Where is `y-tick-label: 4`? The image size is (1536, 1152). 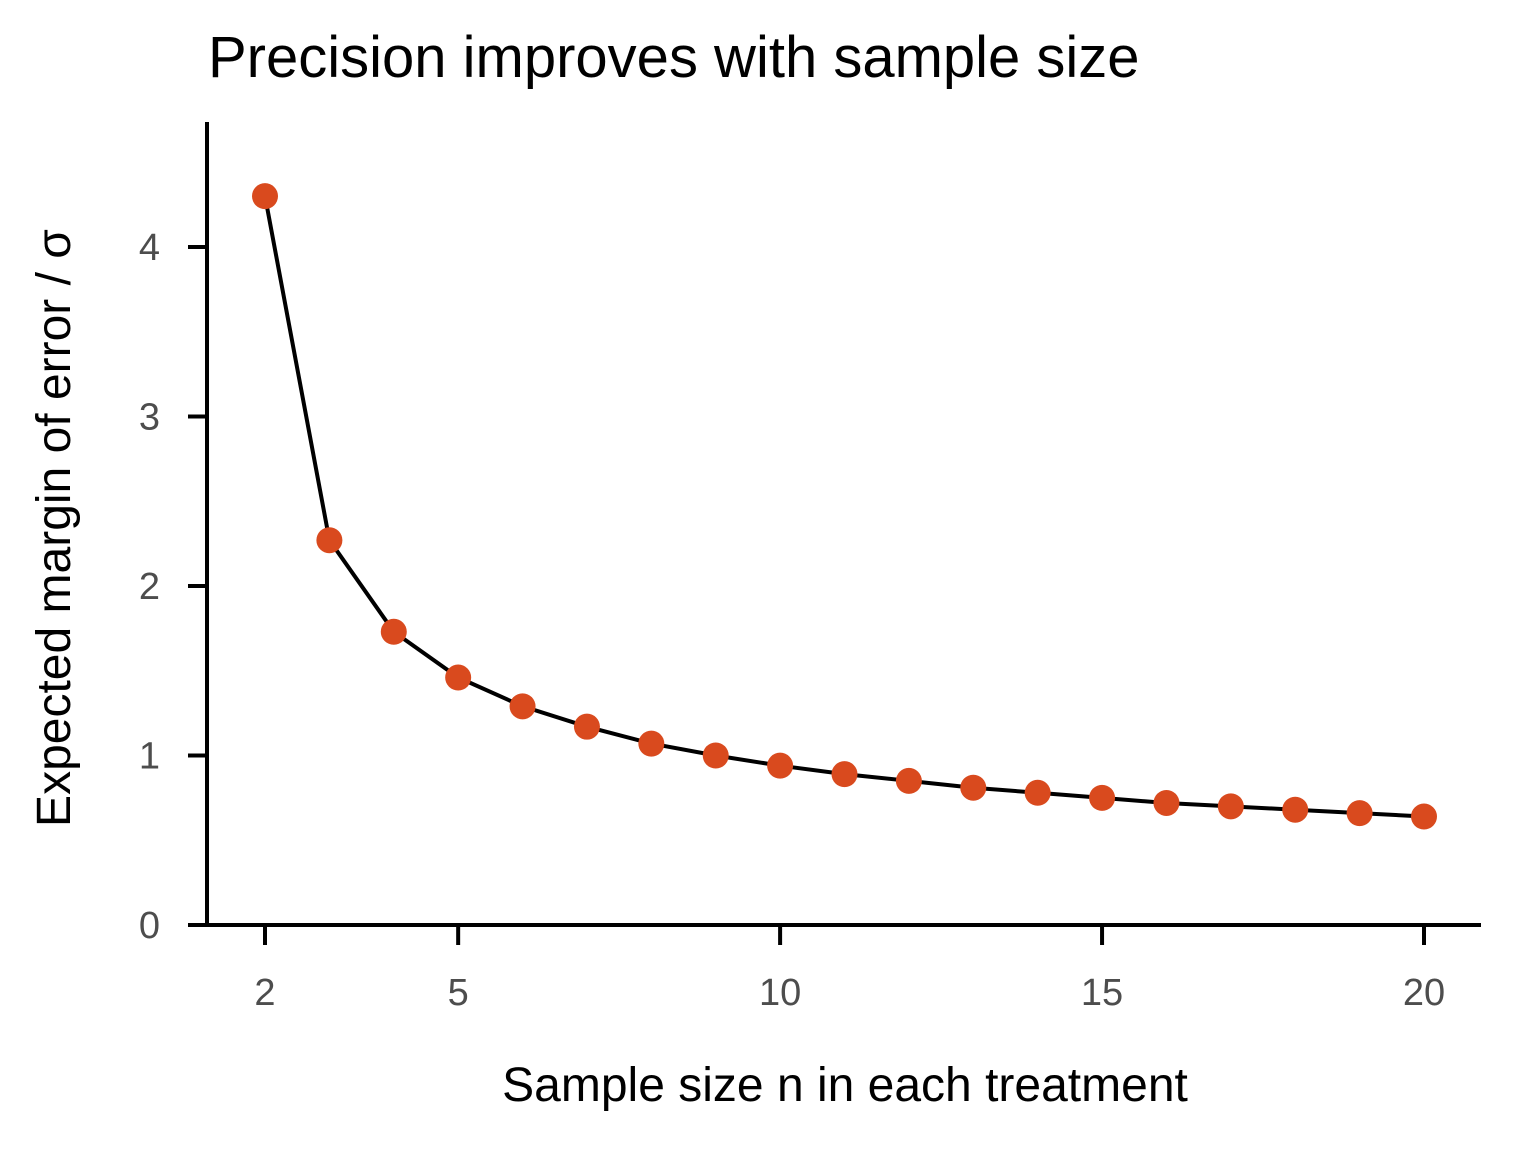 y-tick-label: 4 is located at coordinates (149, 248).